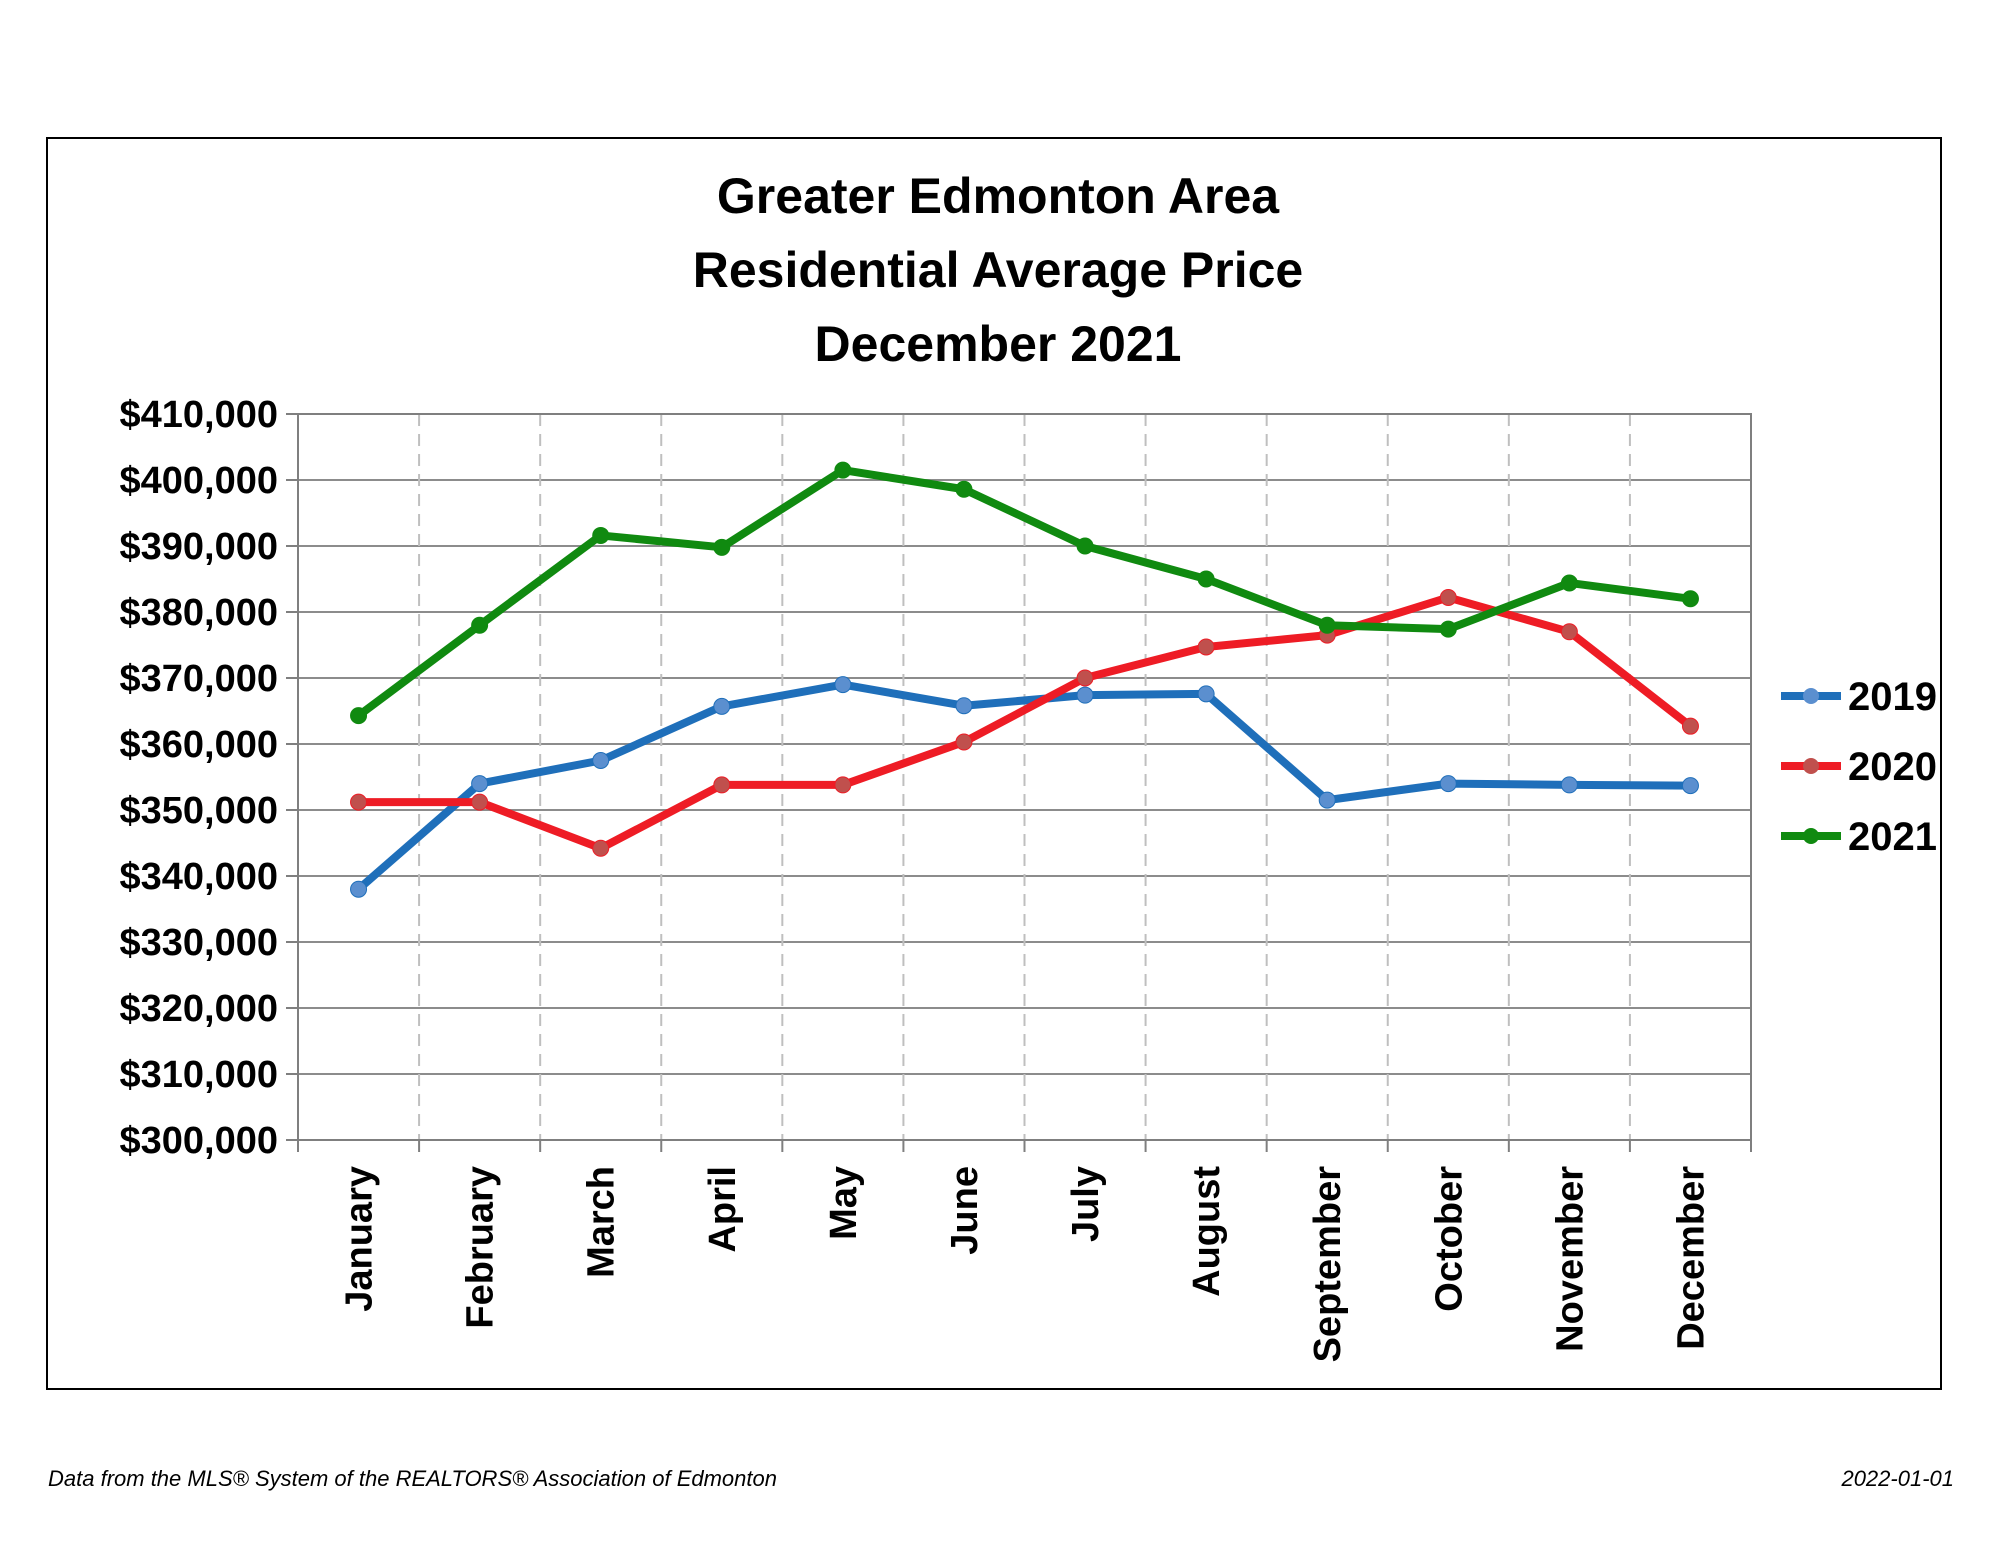 The image size is (2000, 1545). Describe the element at coordinates (965, 1210) in the screenshot. I see `x-tick-label: June` at that location.